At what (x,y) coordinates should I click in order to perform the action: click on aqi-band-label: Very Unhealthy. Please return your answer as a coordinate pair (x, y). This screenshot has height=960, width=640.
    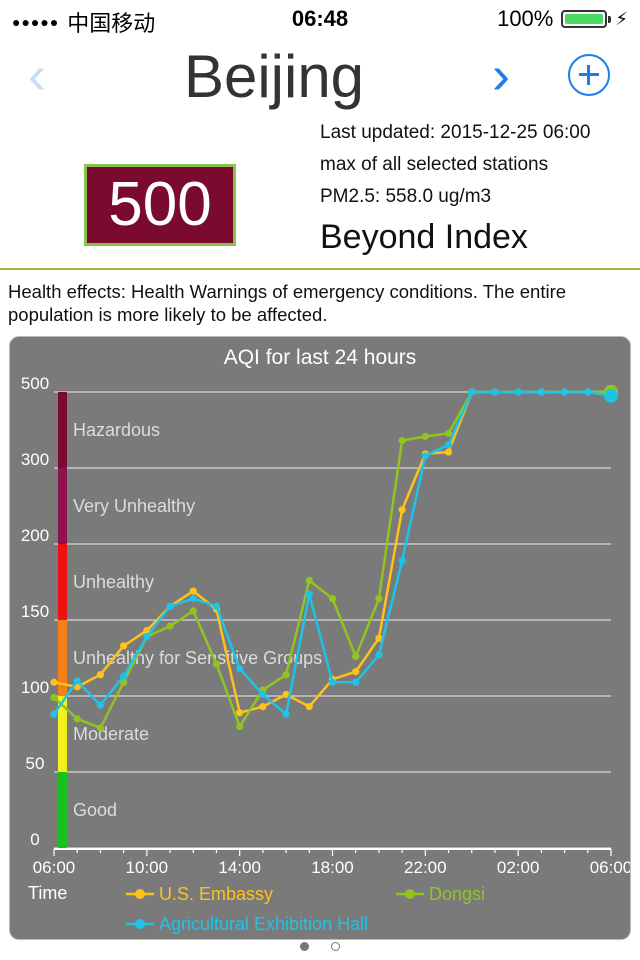
    Looking at the image, I should click on (134, 506).